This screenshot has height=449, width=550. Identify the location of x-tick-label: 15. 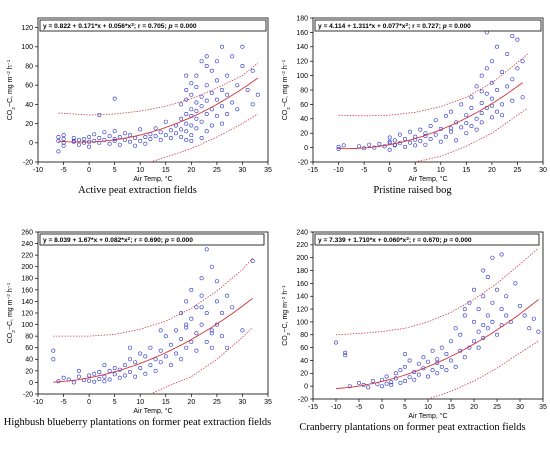
(451, 407).